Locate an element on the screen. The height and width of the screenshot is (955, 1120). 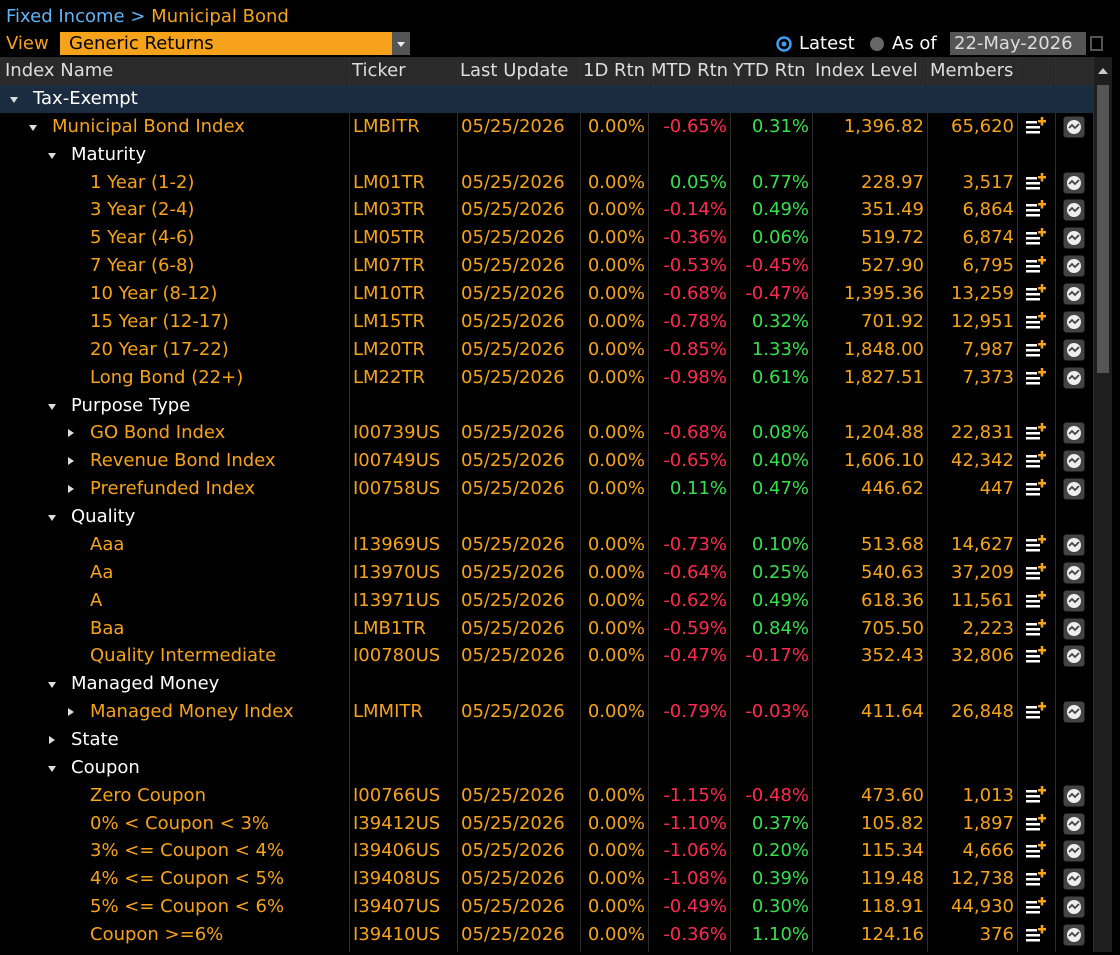
index-name: 0% < Coupon < 3% is located at coordinates (179, 823).